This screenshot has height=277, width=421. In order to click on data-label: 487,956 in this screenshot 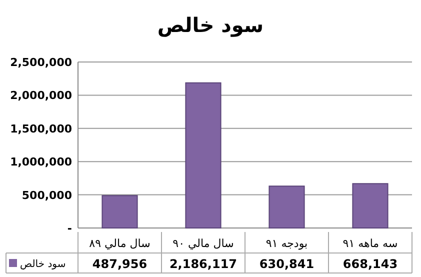, I will do `click(120, 264)`.